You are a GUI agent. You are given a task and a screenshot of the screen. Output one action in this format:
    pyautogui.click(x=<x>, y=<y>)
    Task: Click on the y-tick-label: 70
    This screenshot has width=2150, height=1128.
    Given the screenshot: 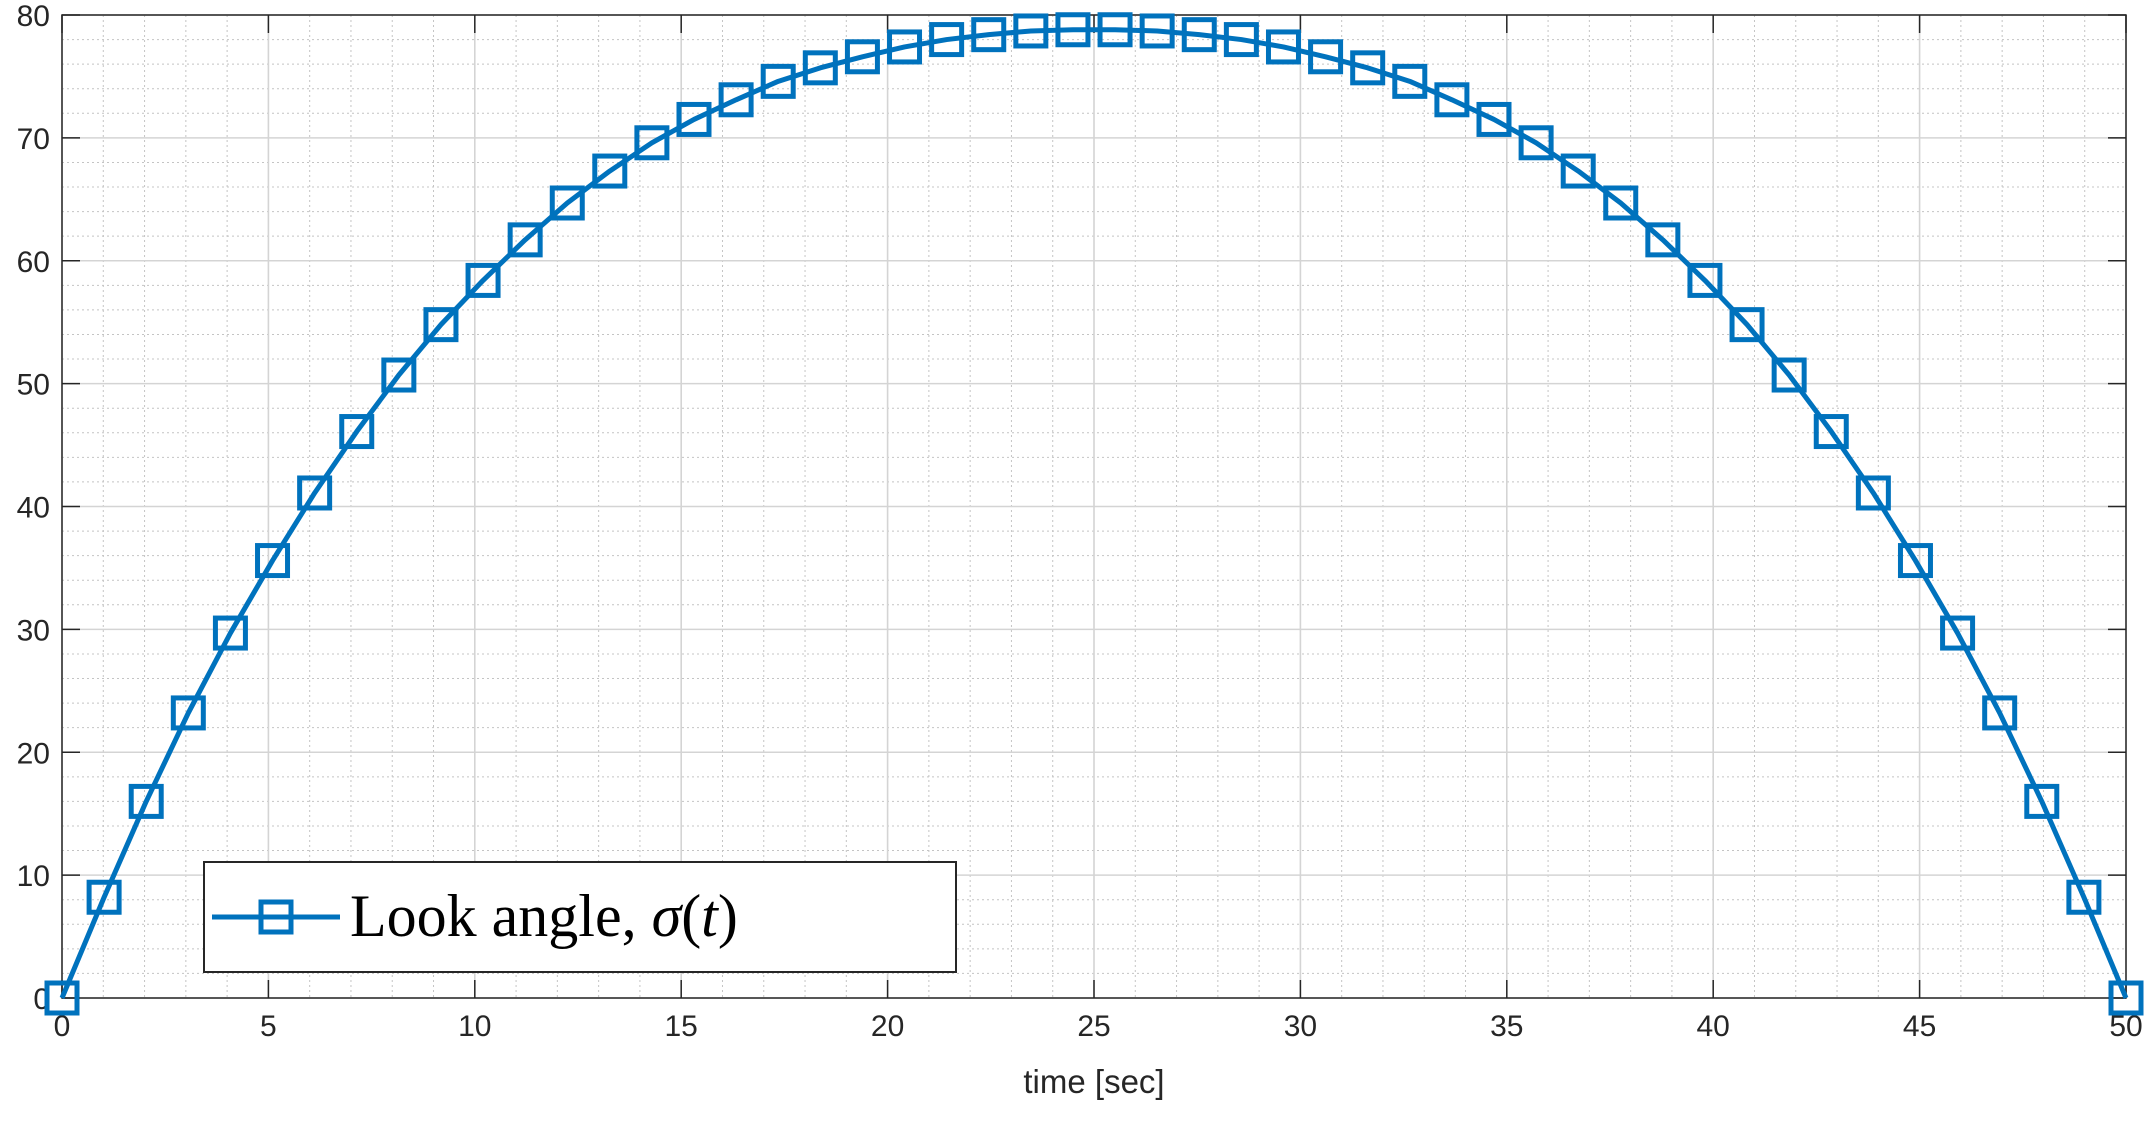 What is the action you would take?
    pyautogui.click(x=33, y=139)
    